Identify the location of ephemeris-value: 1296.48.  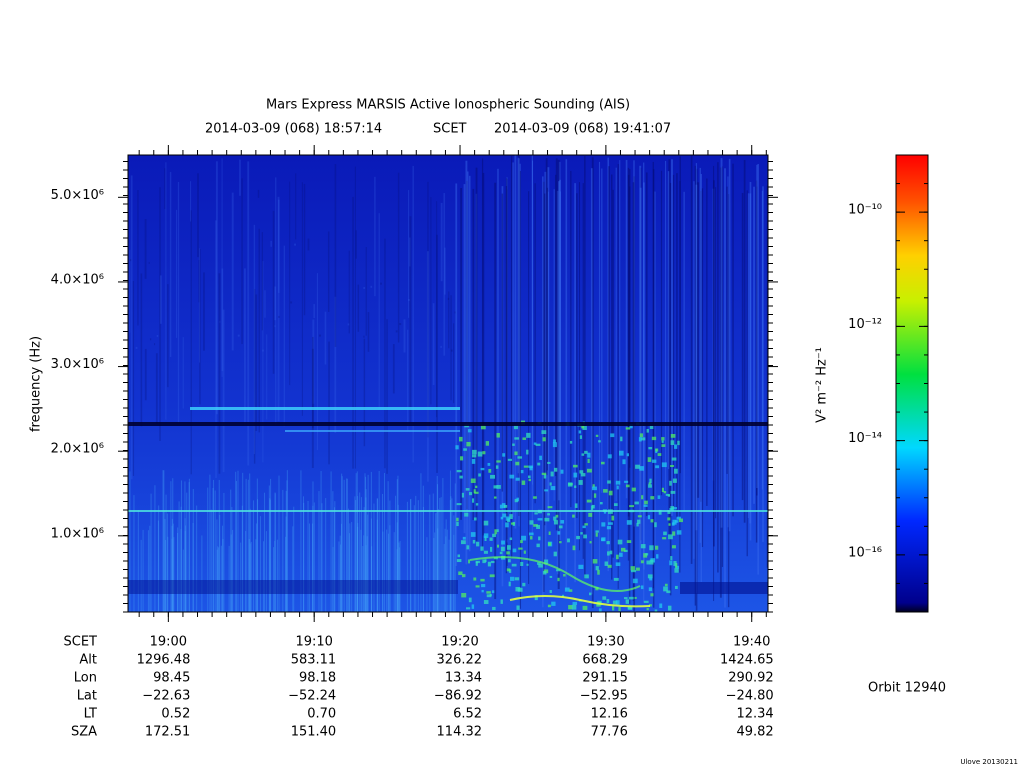
(164, 660).